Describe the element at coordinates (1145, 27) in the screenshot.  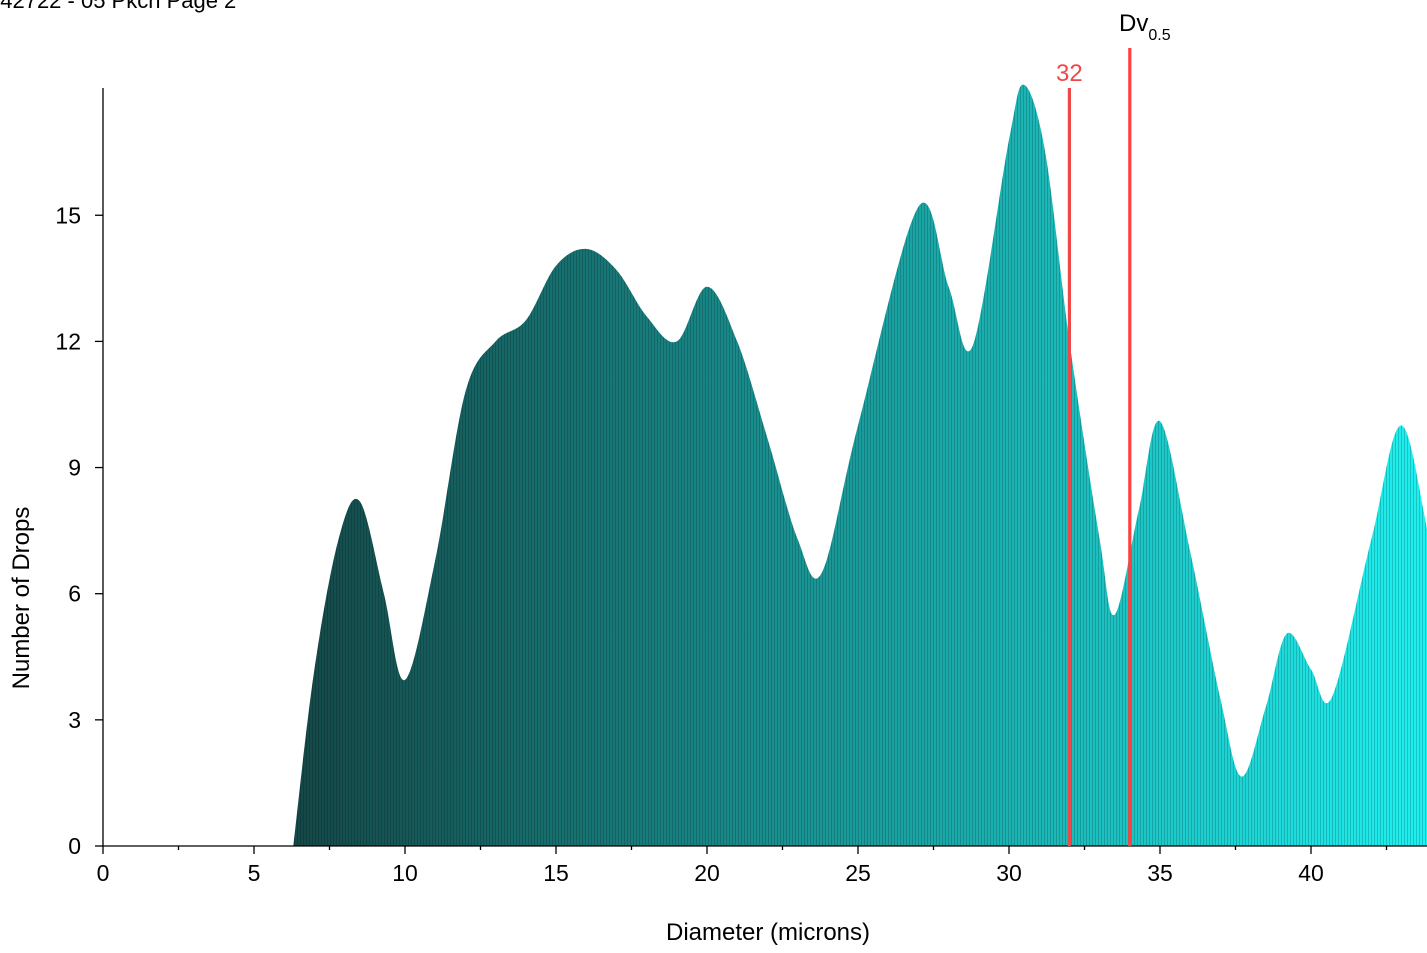
I see `marker-label-dv50: Dv0.5` at that location.